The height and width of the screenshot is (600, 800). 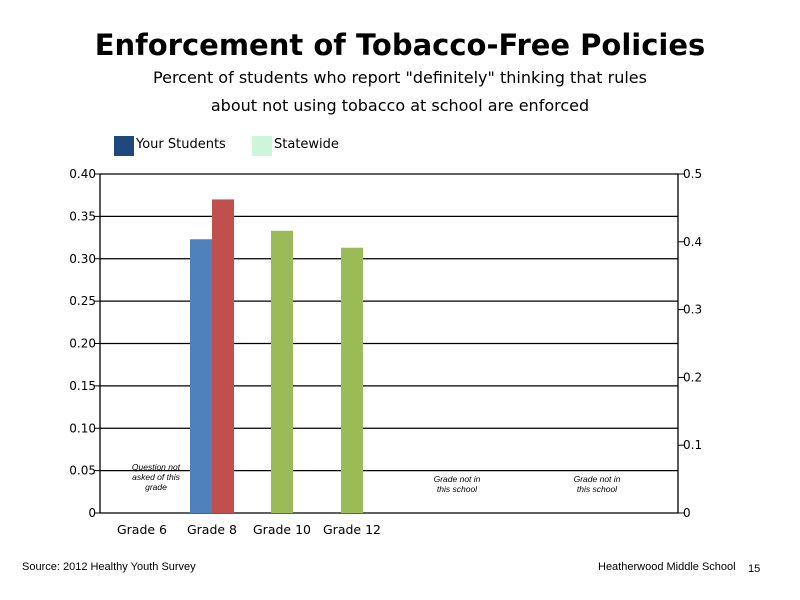 What do you see at coordinates (400, 45) in the screenshot?
I see `chart-title: Enforcement of Tobacco-Free Policies` at bounding box center [400, 45].